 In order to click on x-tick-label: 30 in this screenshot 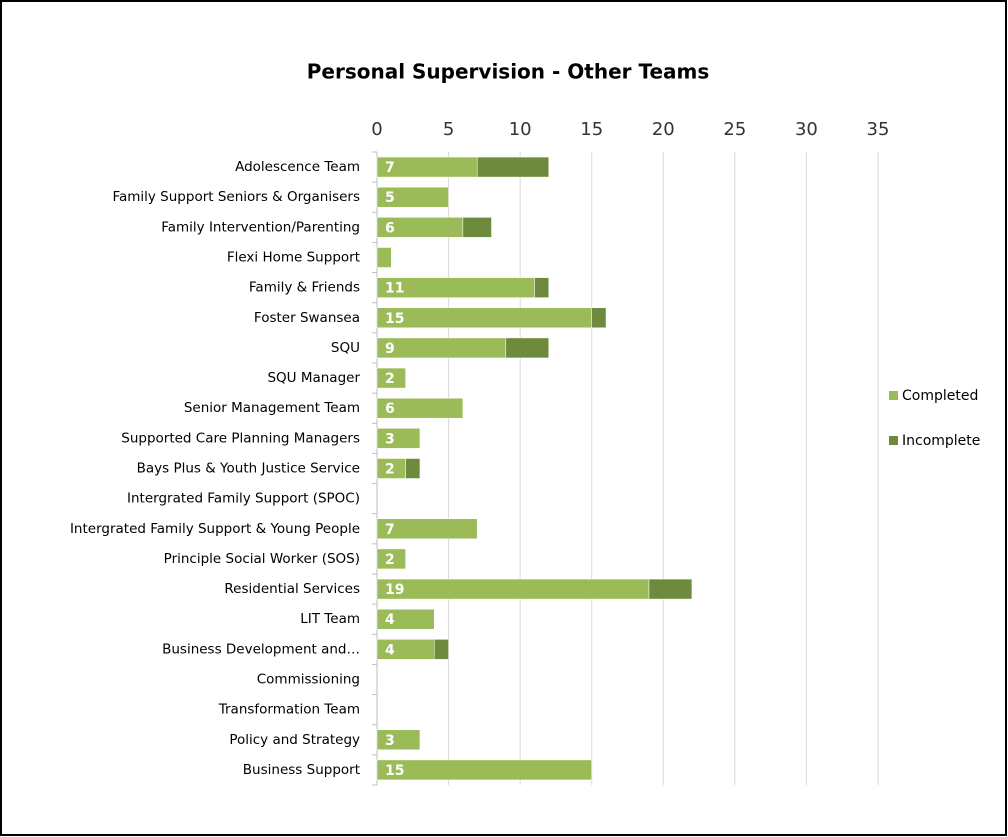, I will do `click(806, 129)`.